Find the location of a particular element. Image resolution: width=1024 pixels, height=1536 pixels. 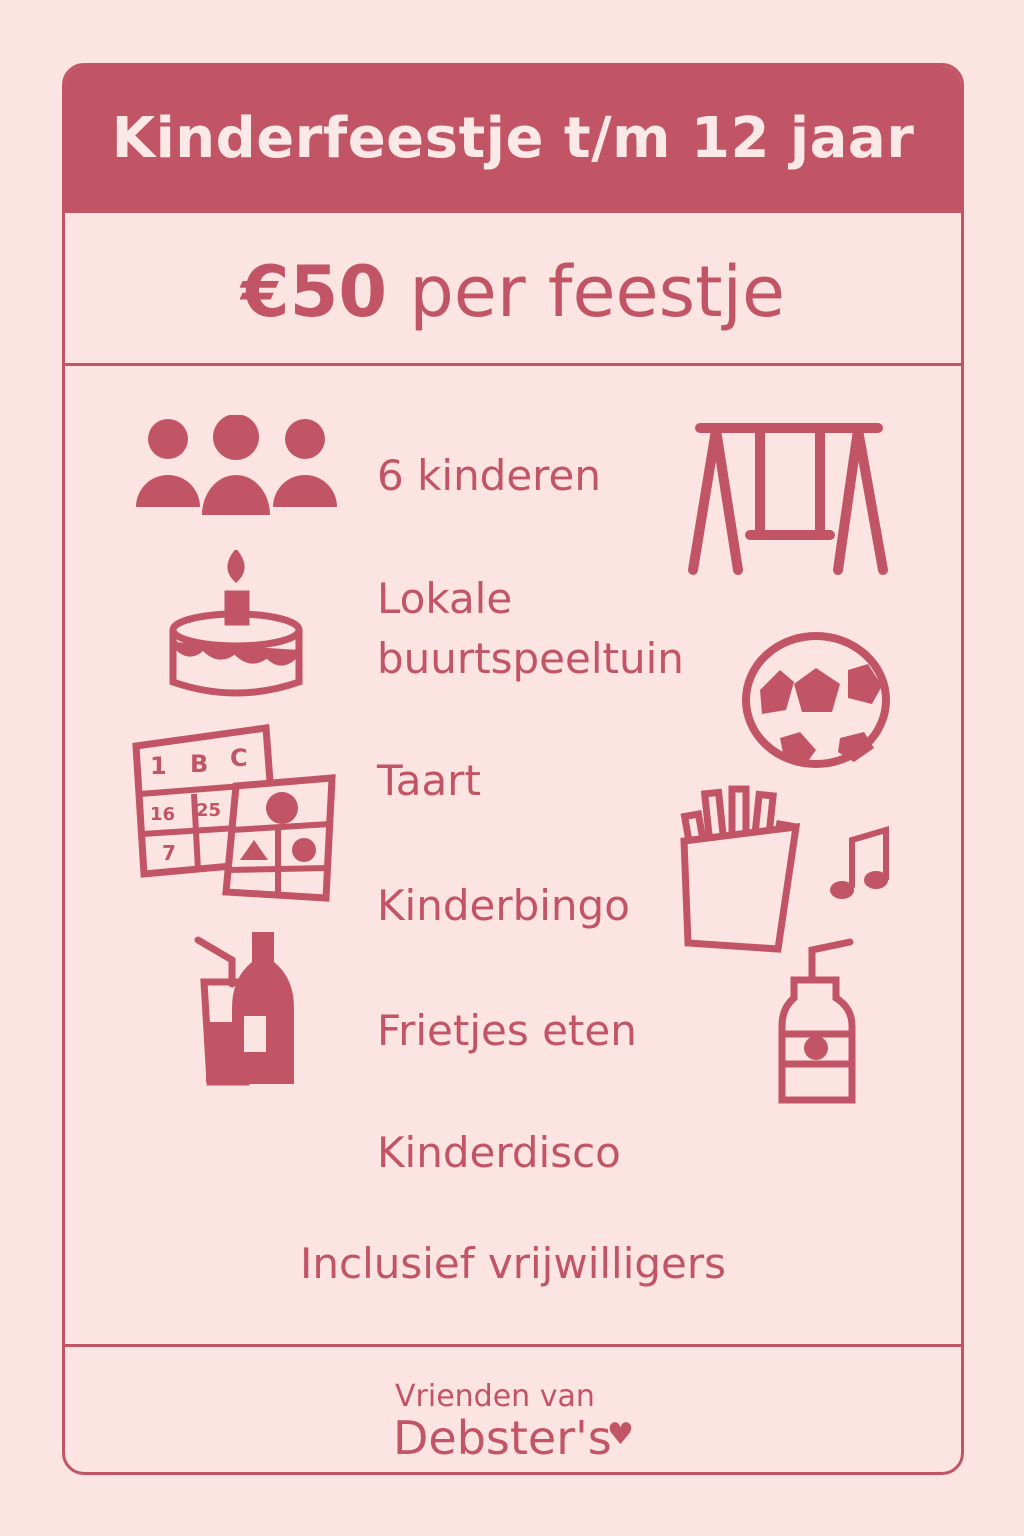

price-row: €50 per feestje is located at coordinates (513, 289).